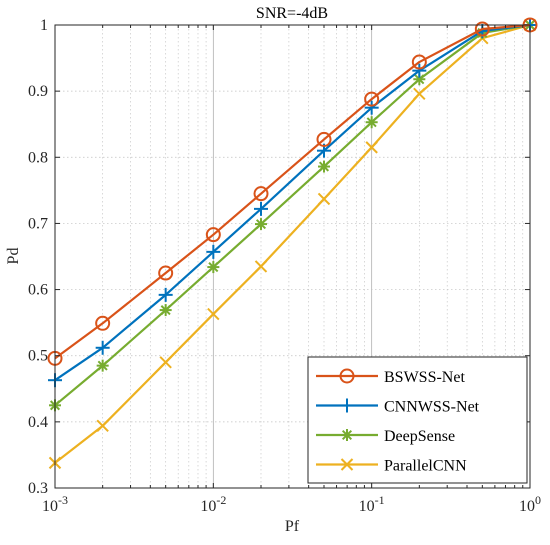  I want to click on y-tick-label: 0.8, so click(38, 157).